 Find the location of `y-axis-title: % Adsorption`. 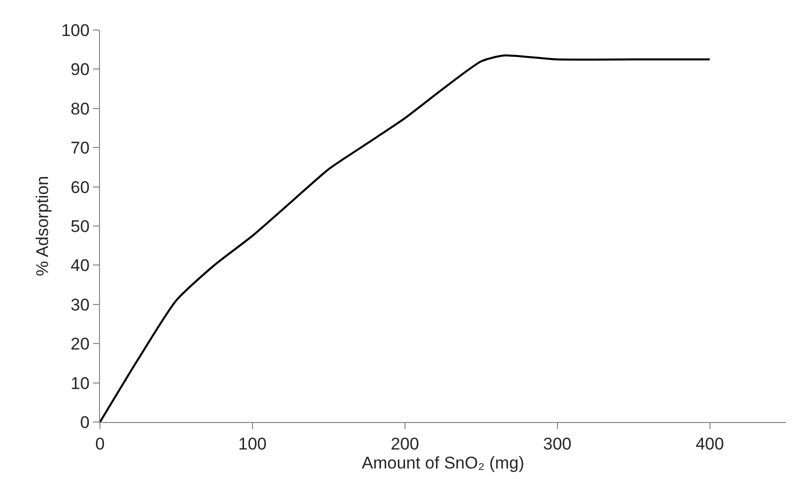

y-axis-title: % Adsorption is located at coordinates (42, 226).